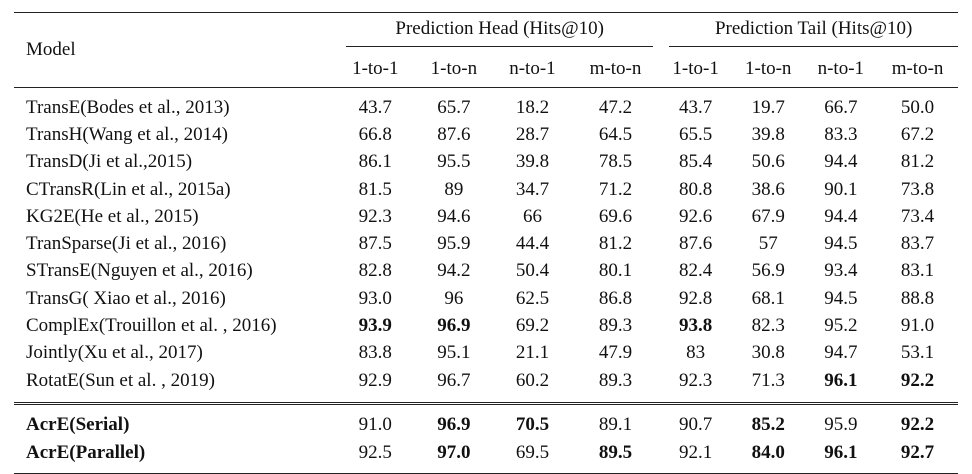 Image resolution: width=972 pixels, height=474 pixels. I want to click on value-cell: 47.9, so click(615, 353).